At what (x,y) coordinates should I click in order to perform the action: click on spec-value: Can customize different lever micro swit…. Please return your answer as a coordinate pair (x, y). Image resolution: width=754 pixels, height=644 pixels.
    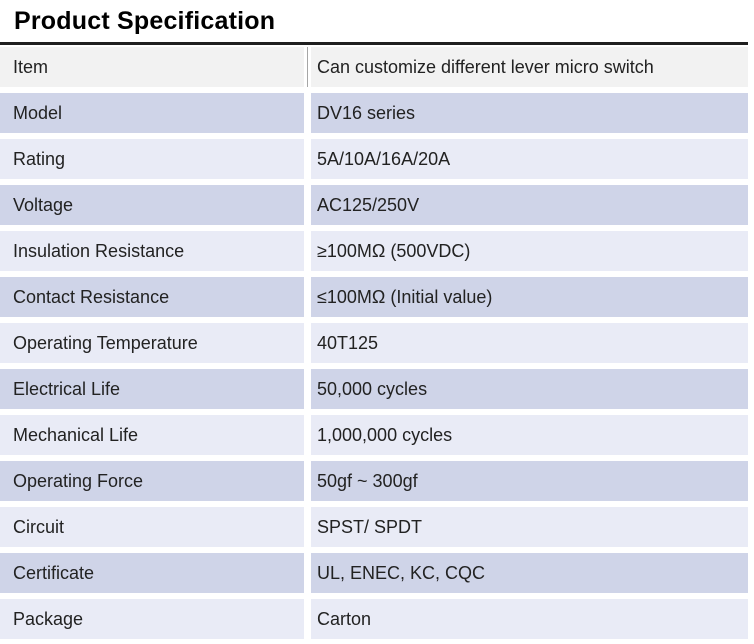
    Looking at the image, I should click on (529, 67).